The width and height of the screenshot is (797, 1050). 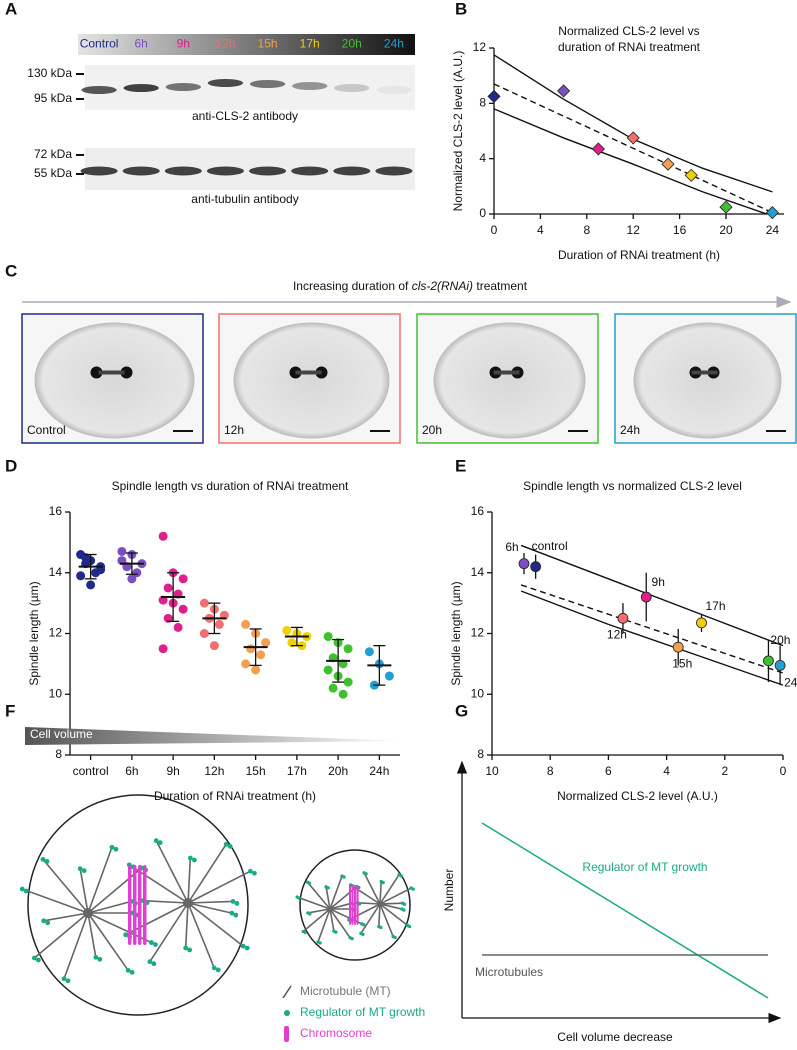 I want to click on x-axis-label: Normalized CLS-2 level (A.U.), so click(x=637, y=796).